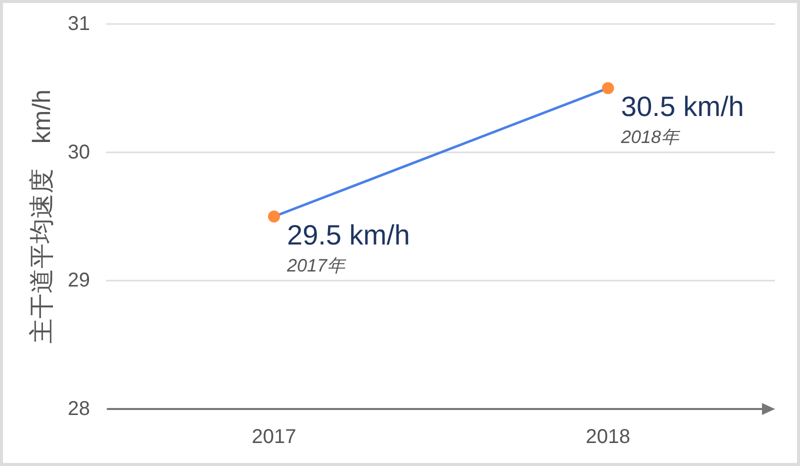  Describe the element at coordinates (608, 437) in the screenshot. I see `x-tick-label: 2018` at that location.